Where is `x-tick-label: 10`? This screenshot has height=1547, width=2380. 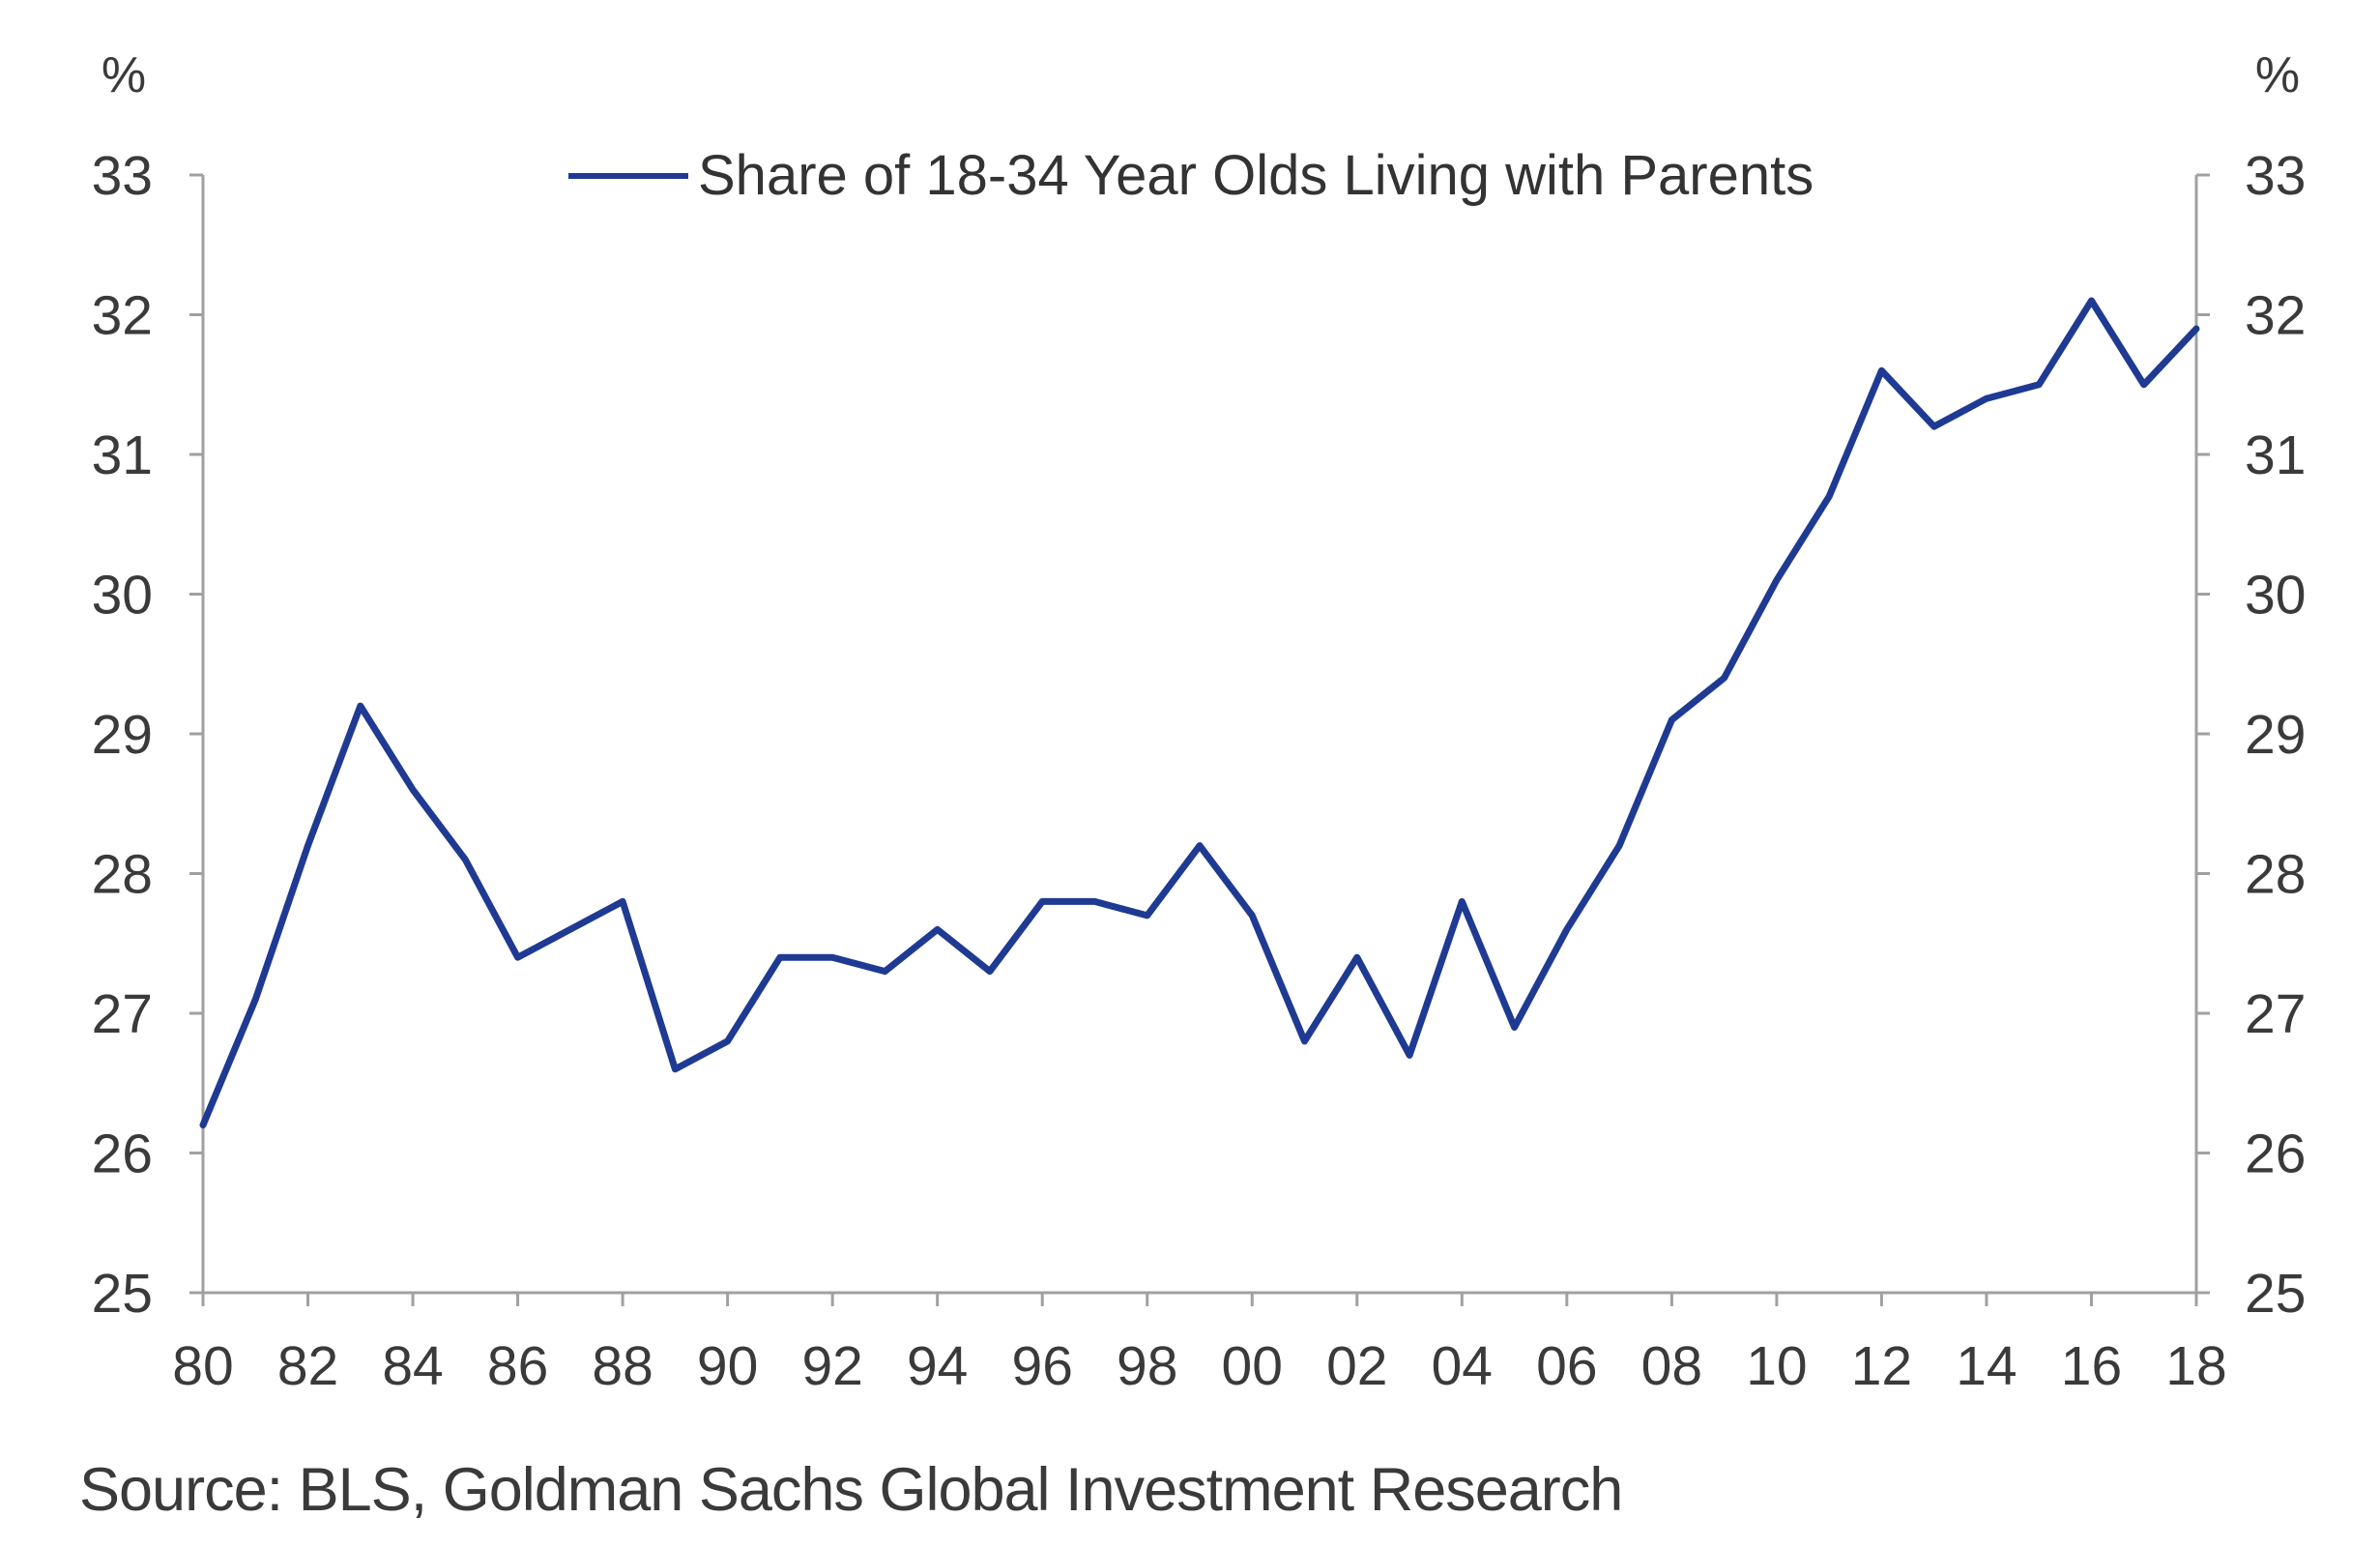
x-tick-label: 10 is located at coordinates (1777, 1366).